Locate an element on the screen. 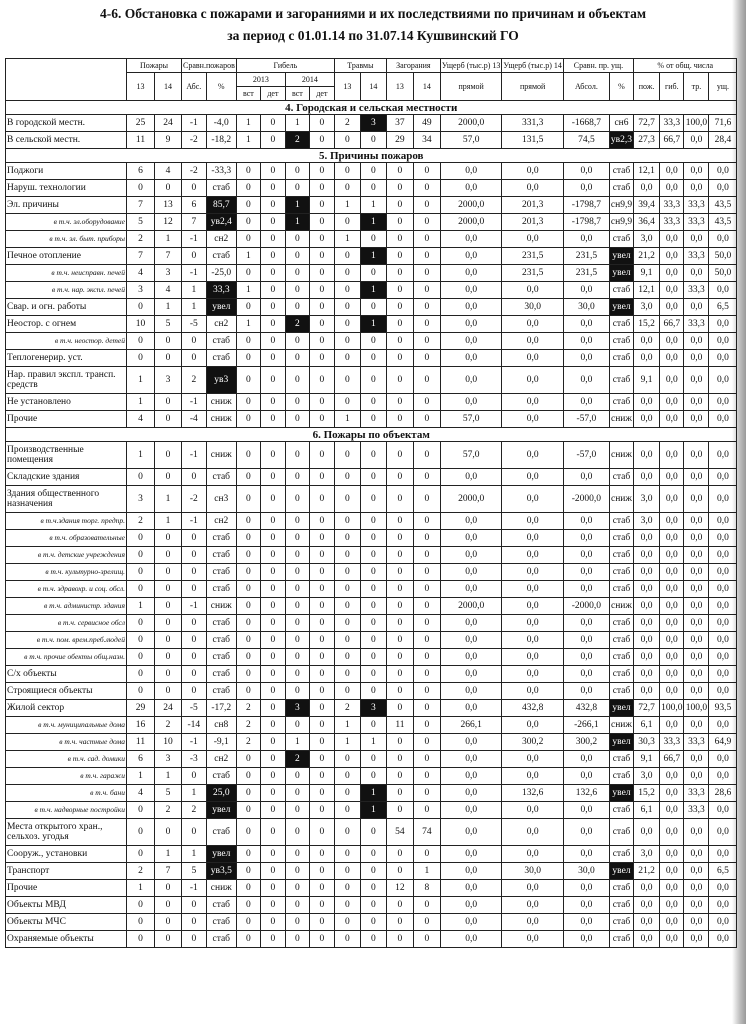 The image size is (746, 1024). row-label: Места открытого хран., сельхоз. угодья is located at coordinates (66, 832).